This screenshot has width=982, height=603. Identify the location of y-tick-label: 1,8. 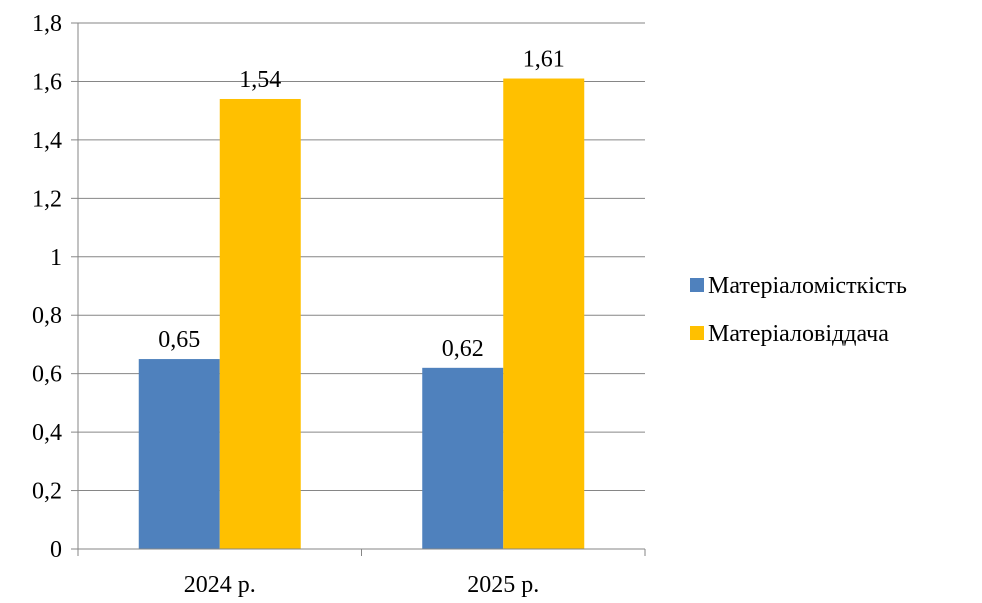
(47, 24).